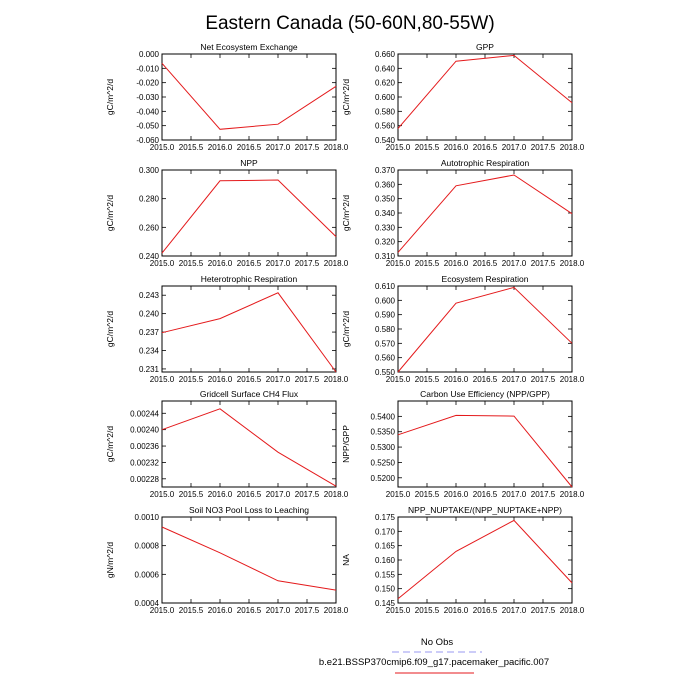 This screenshot has width=700, height=700. Describe the element at coordinates (385, 256) in the screenshot. I see `y-tick-label: 0.310` at that location.